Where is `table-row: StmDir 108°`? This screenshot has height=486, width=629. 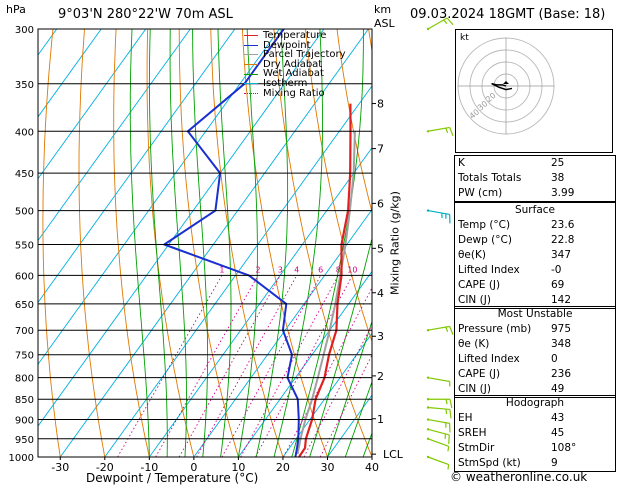 table-row: StmDir 108° is located at coordinates (535, 448).